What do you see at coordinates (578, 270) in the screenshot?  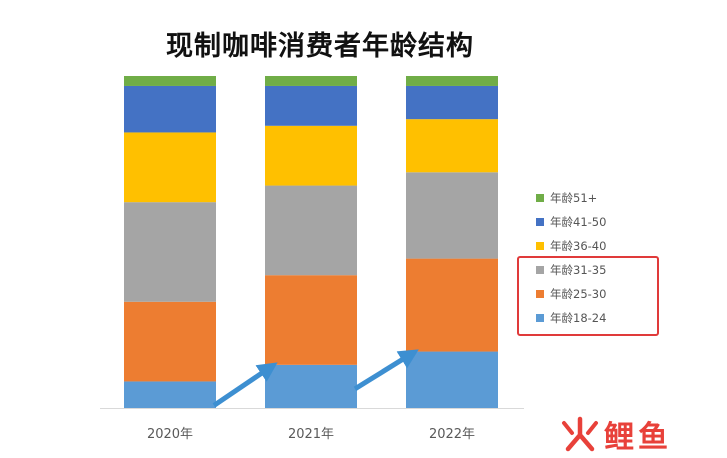 I see `legend-label: 年龄31-35` at bounding box center [578, 270].